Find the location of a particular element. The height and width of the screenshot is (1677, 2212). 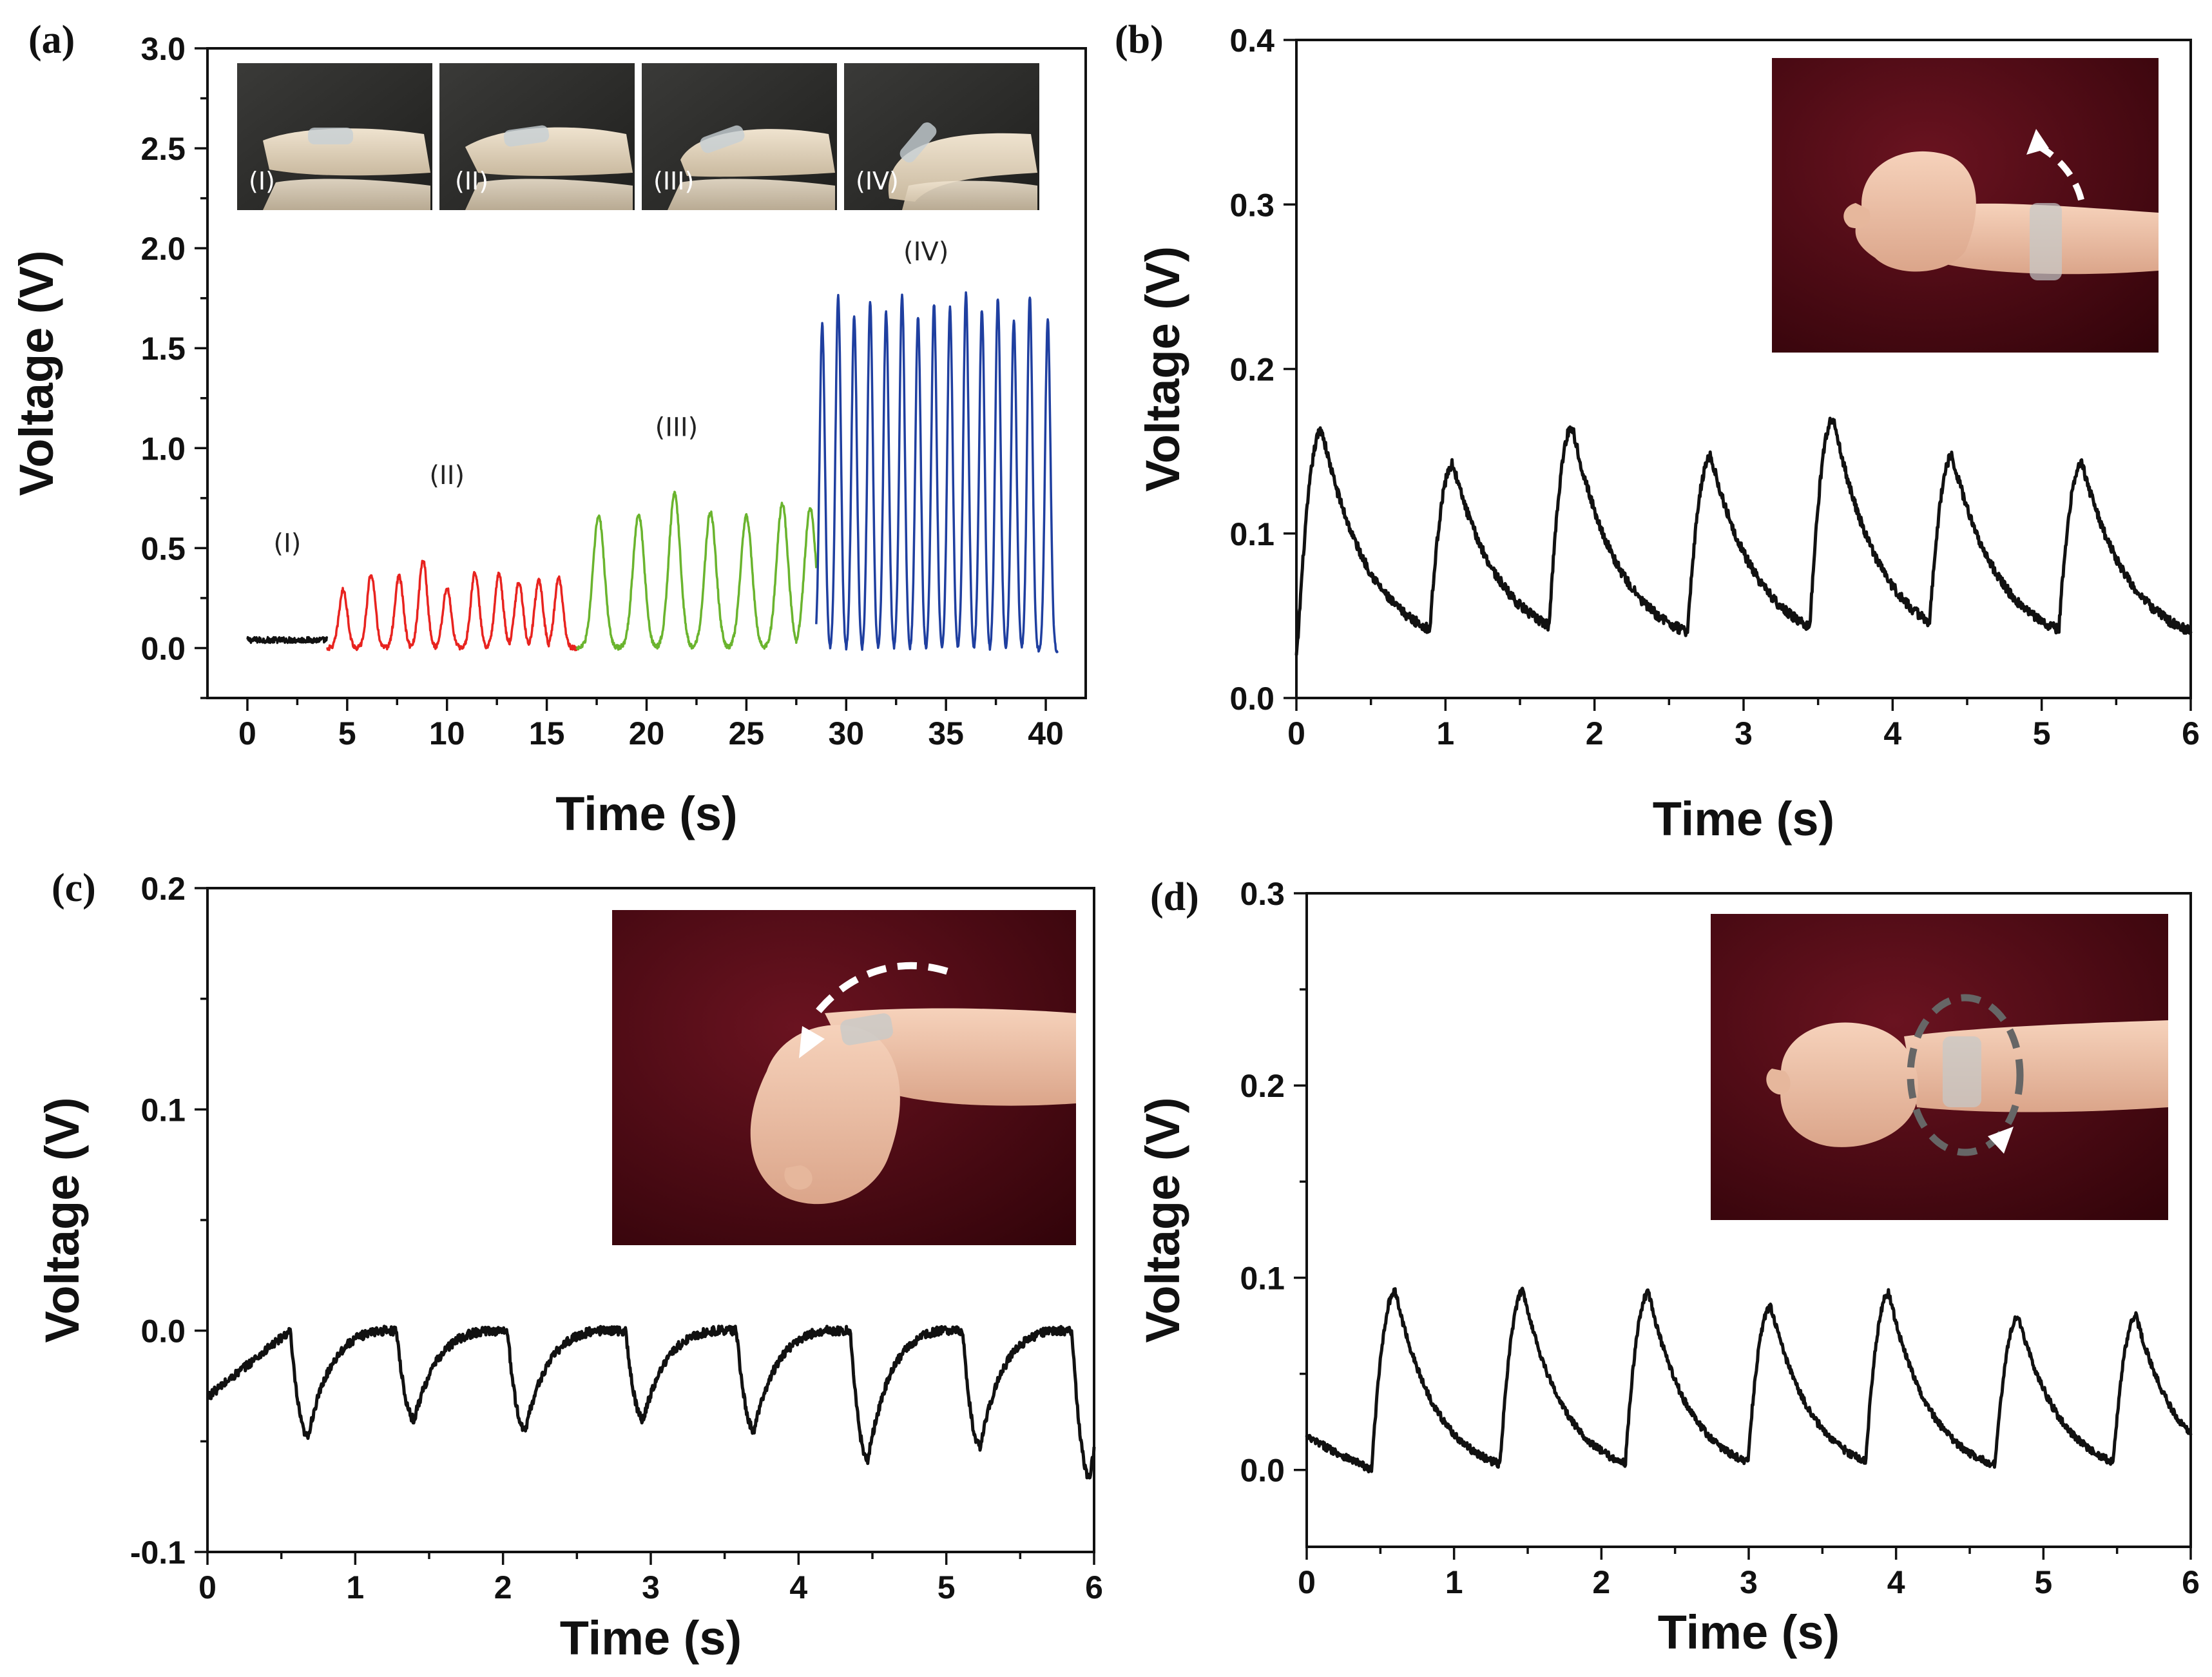

x-tick-label: 40 is located at coordinates (1046, 733).